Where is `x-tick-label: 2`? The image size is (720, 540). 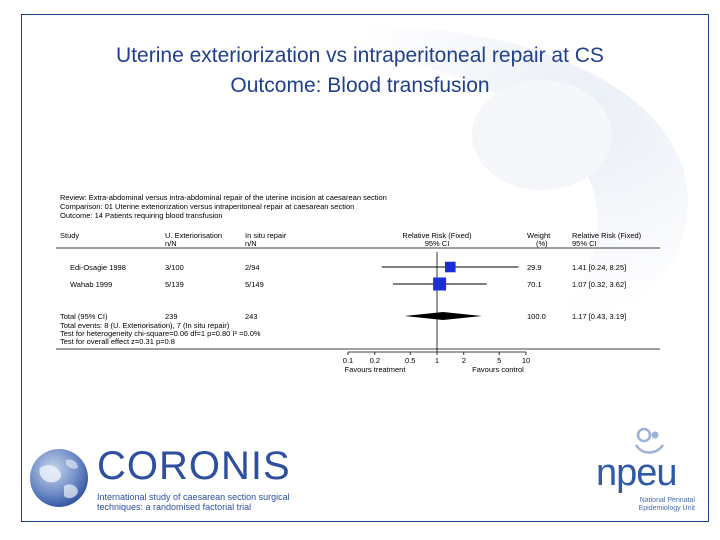 x-tick-label: 2 is located at coordinates (464, 360).